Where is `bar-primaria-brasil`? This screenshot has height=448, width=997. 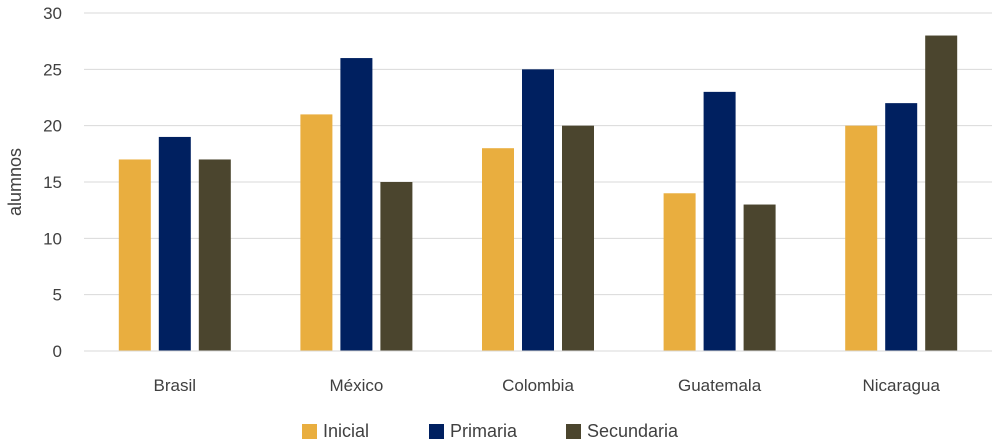
bar-primaria-brasil is located at coordinates (174, 243).